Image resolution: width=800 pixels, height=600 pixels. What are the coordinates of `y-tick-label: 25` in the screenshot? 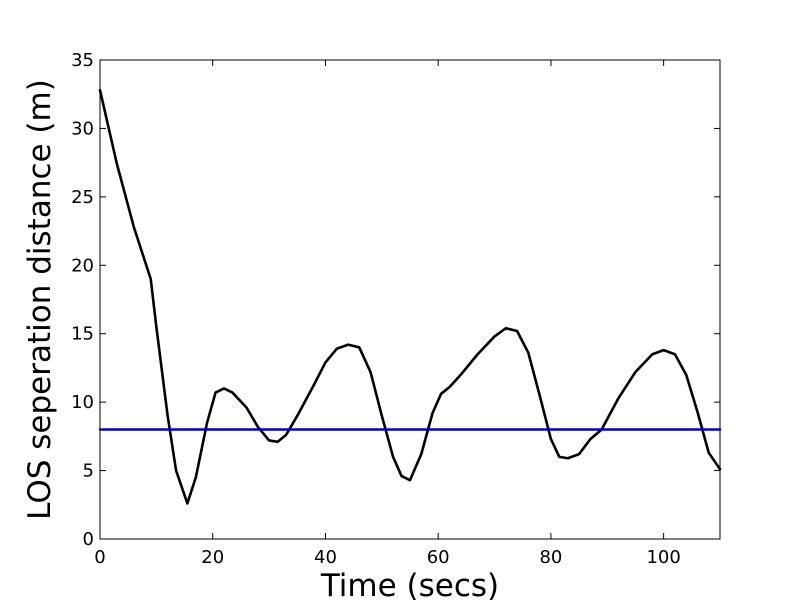 It's located at (82, 197).